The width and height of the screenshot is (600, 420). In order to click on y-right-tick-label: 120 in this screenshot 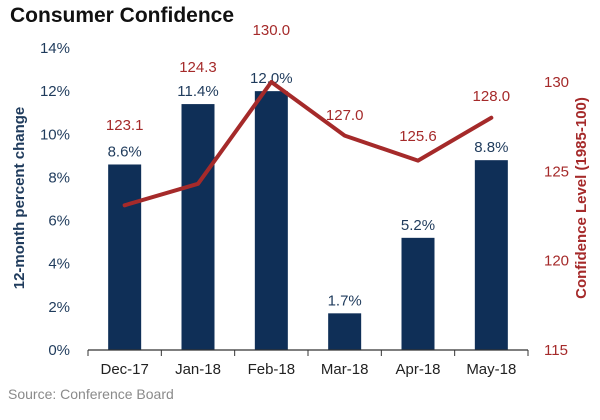, I will do `click(556, 261)`.